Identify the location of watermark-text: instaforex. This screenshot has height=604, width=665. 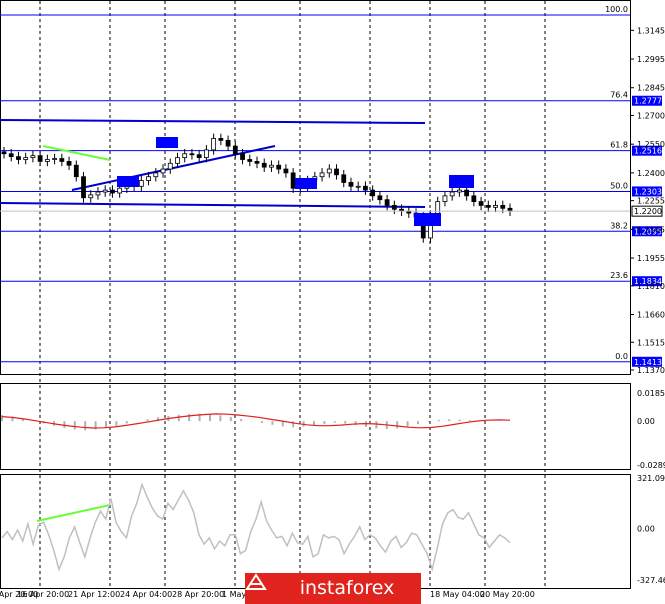
(347, 588).